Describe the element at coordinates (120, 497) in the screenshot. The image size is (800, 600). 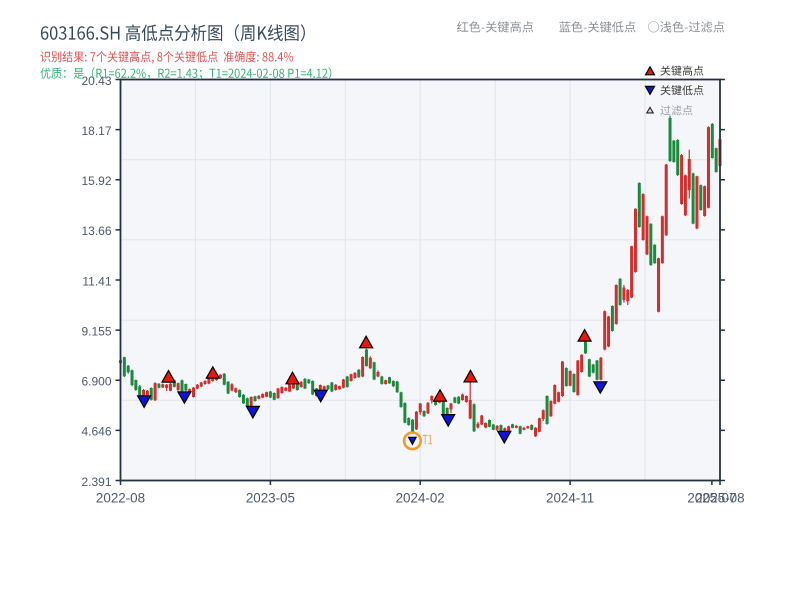
I see `svg-text: 2022-08` at that location.